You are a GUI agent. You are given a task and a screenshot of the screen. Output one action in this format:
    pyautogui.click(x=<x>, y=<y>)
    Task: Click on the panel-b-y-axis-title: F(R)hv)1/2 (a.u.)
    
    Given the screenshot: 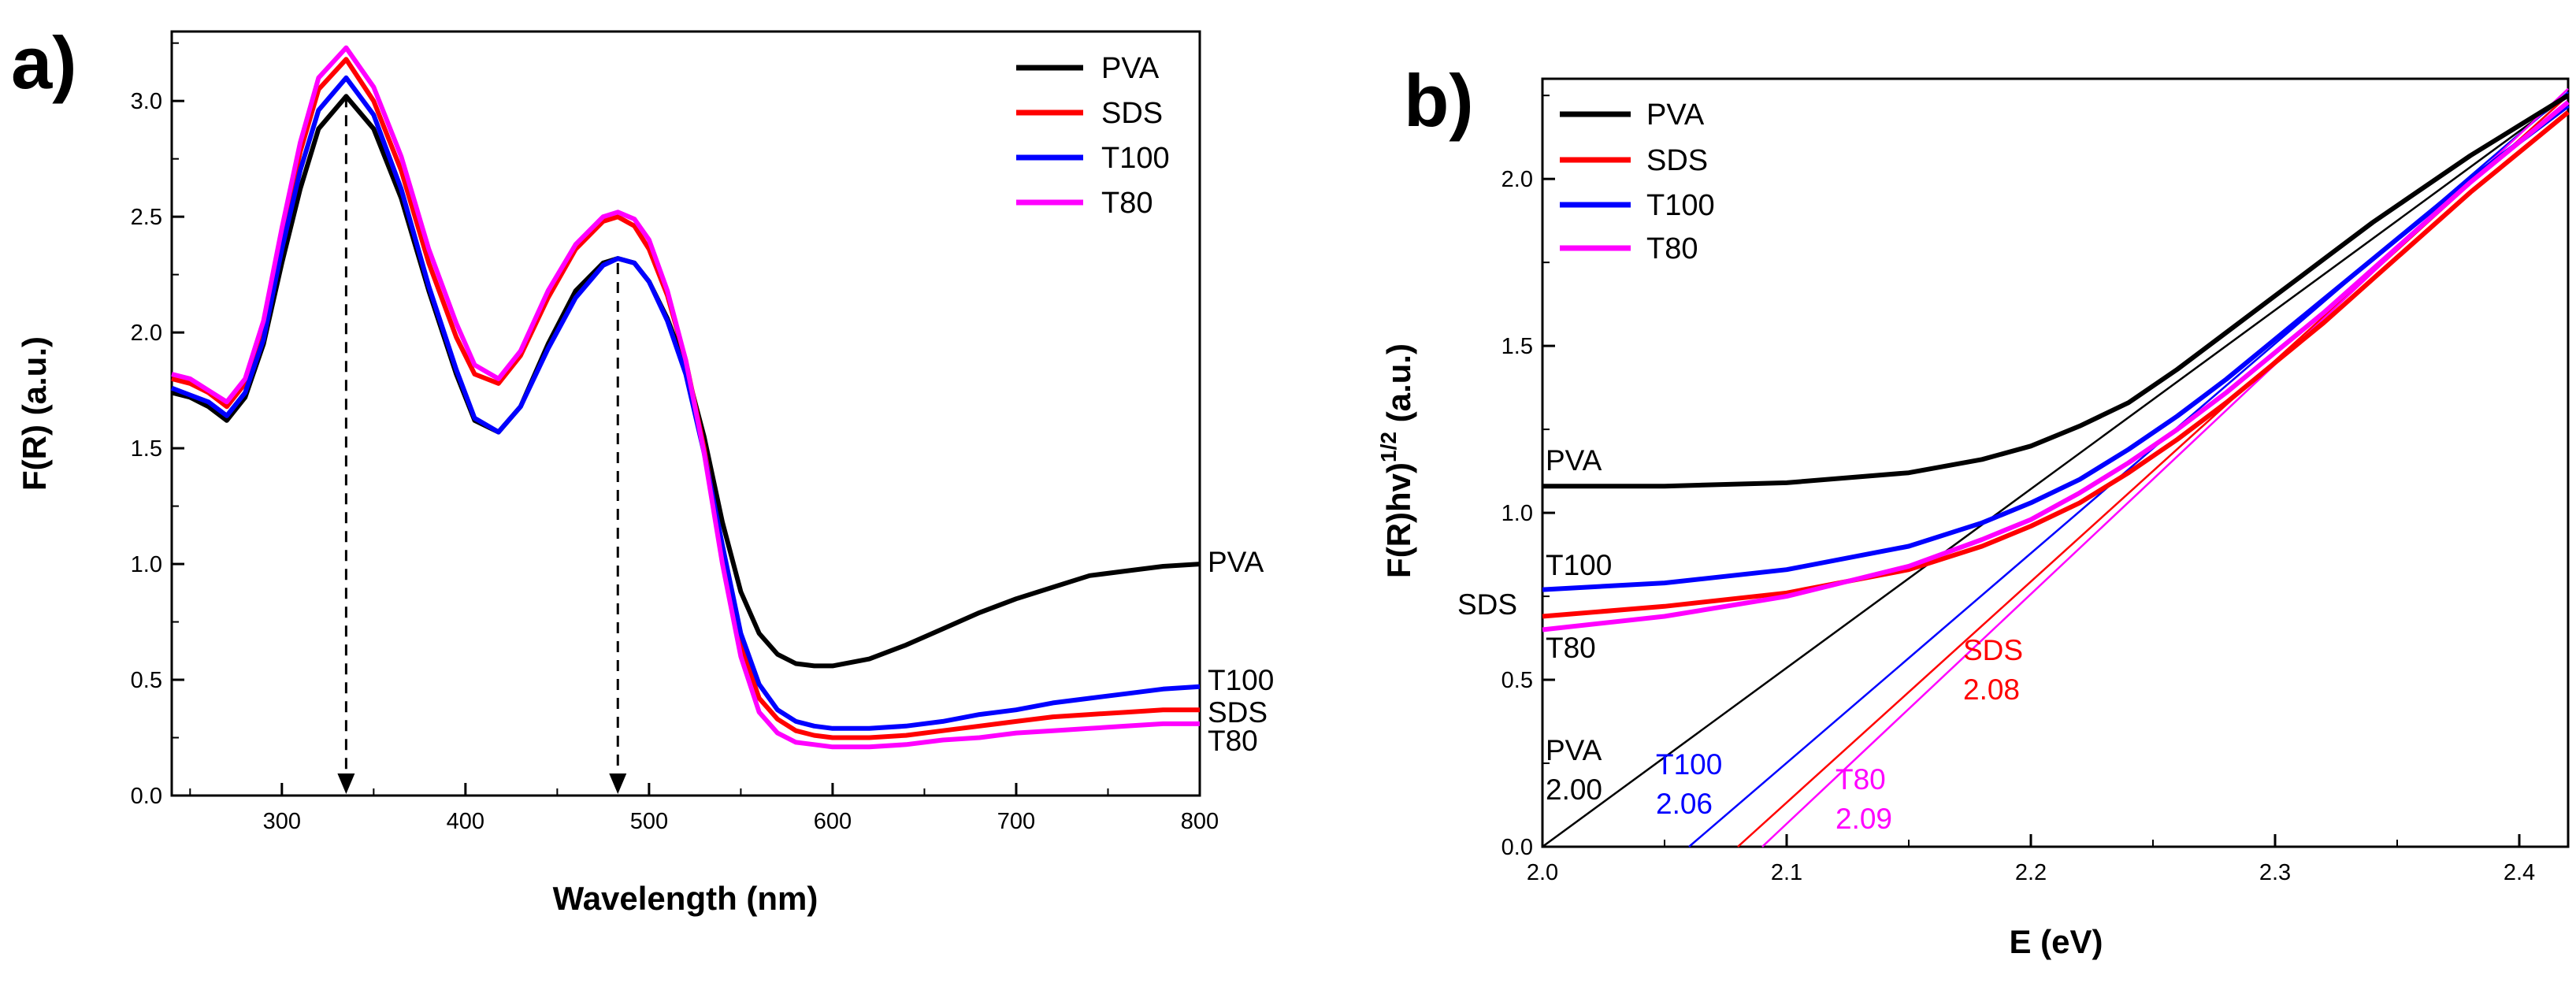 What is the action you would take?
    pyautogui.click(x=1396, y=460)
    